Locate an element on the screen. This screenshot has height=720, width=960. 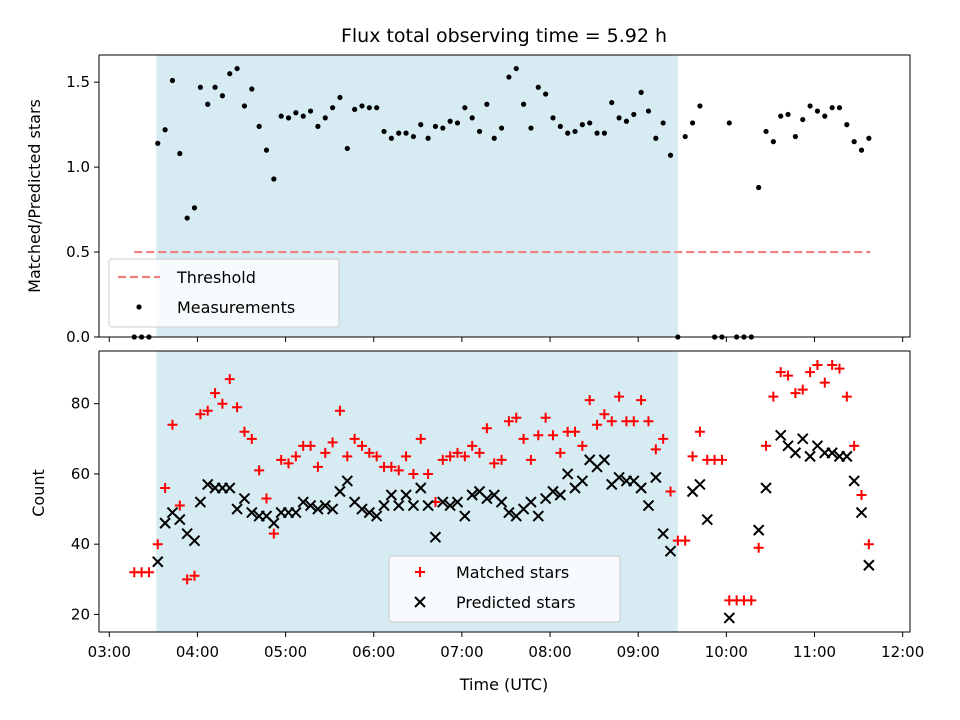
y-tick-label: 40 is located at coordinates (80, 544).